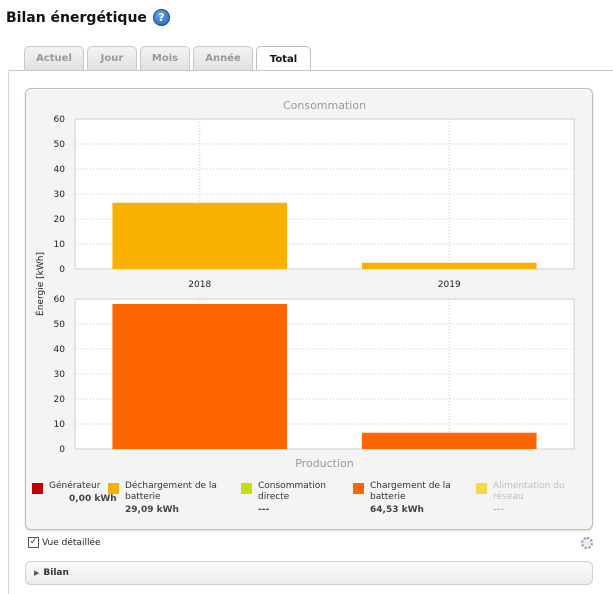 The height and width of the screenshot is (594, 613). What do you see at coordinates (33, 542) in the screenshot?
I see `detail-view-checkbox: ✓` at bounding box center [33, 542].